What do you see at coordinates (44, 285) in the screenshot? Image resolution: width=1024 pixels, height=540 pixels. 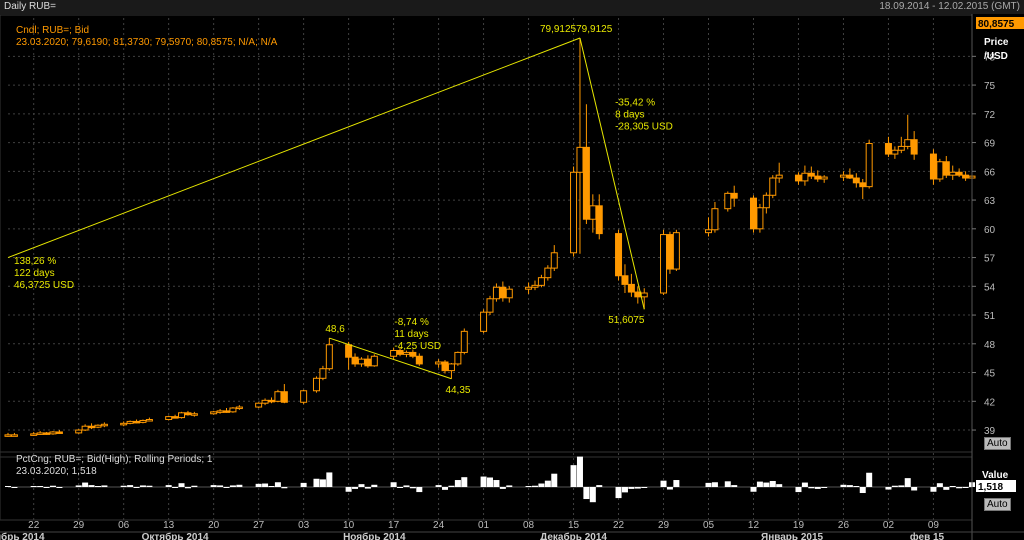 I see `trendline-label: 46,3725 USD` at bounding box center [44, 285].